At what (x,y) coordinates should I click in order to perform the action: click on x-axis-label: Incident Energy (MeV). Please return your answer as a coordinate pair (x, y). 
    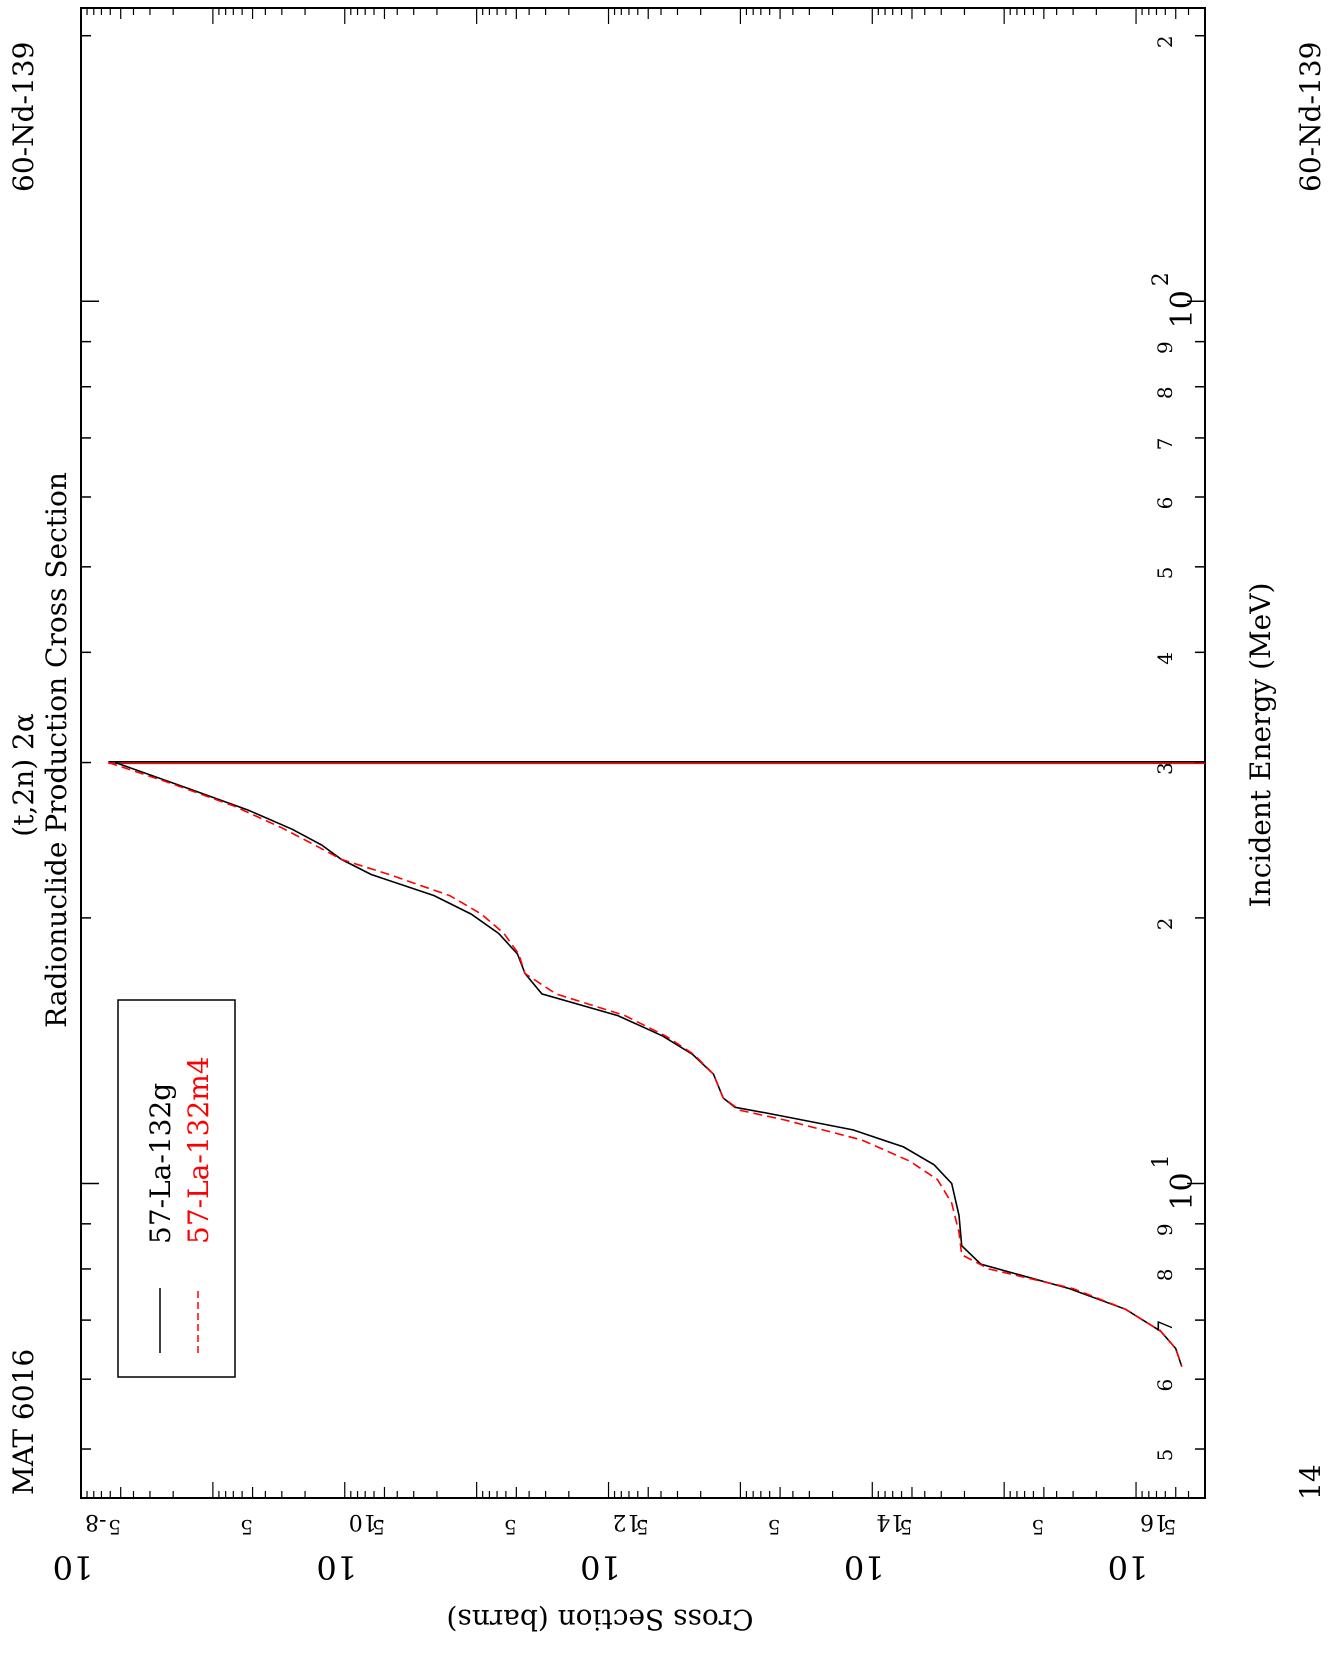
    Looking at the image, I should click on (1260, 745).